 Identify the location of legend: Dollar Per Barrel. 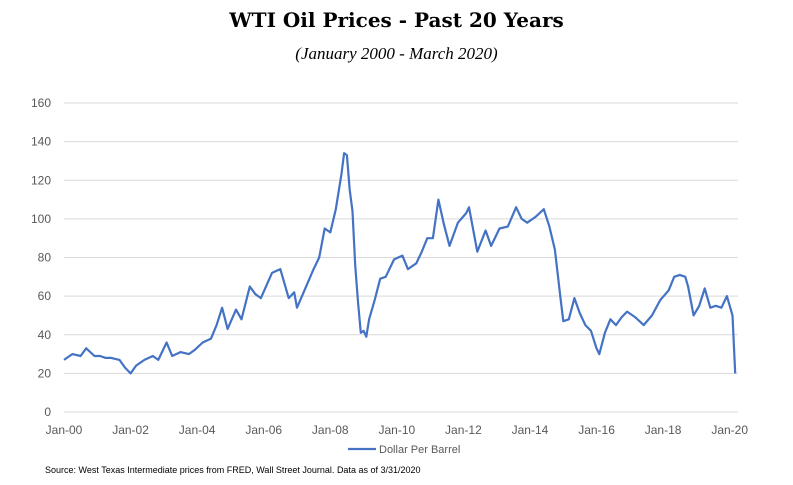
(404, 450).